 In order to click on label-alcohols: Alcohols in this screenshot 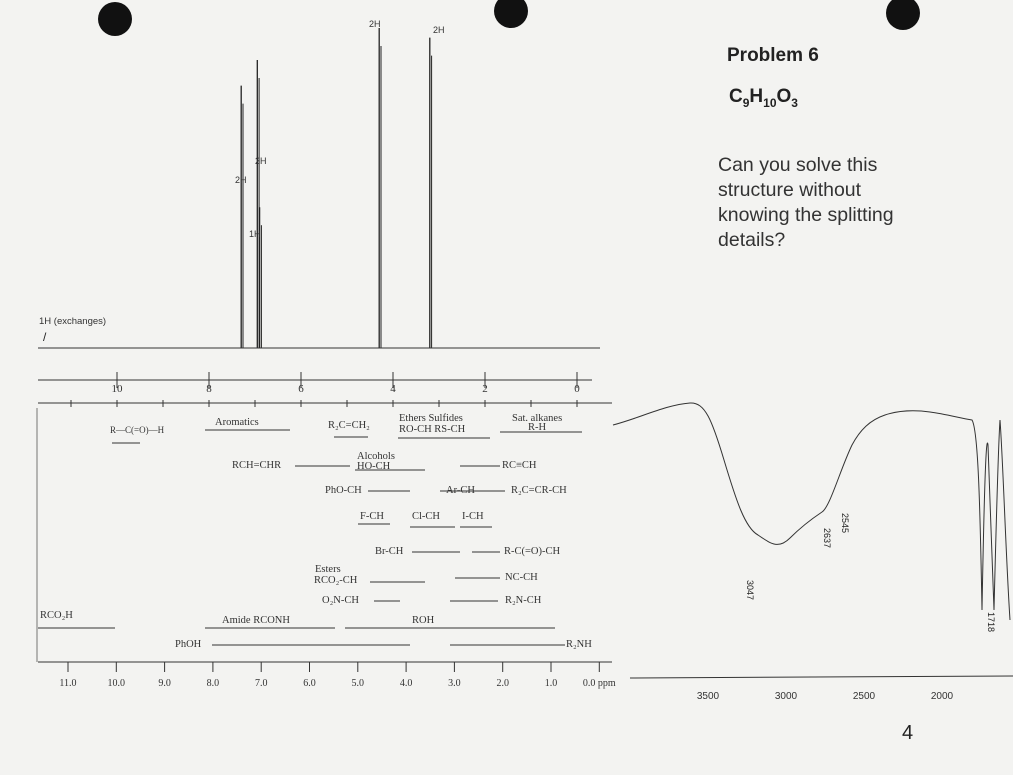, I will do `click(376, 456)`.